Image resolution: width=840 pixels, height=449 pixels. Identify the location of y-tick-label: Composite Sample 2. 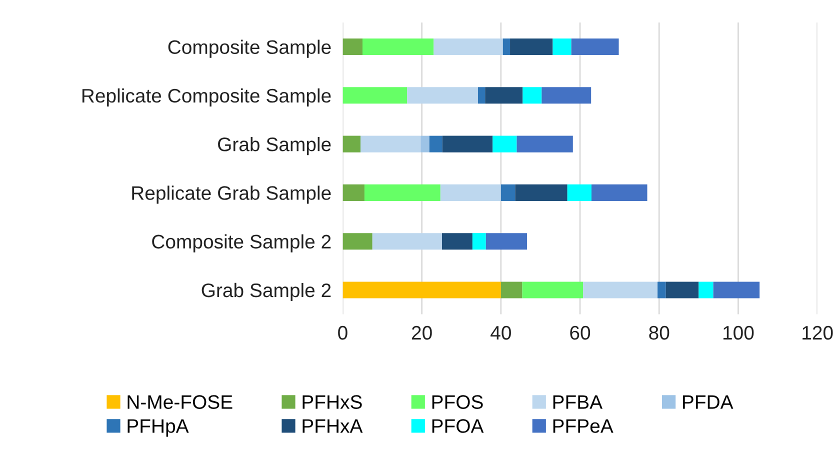
(241, 243).